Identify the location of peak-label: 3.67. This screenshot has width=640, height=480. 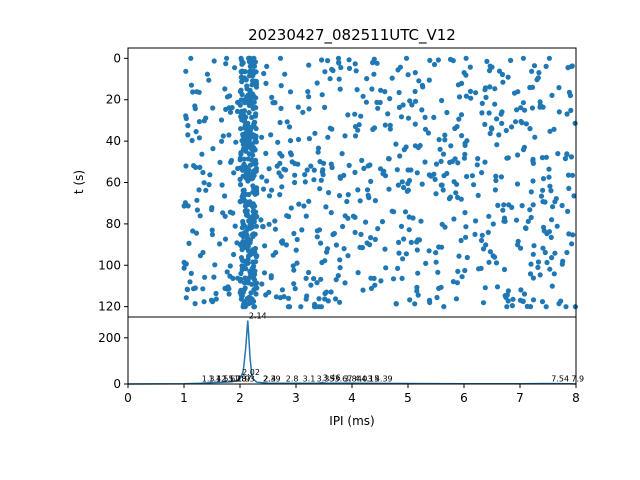
(344, 378).